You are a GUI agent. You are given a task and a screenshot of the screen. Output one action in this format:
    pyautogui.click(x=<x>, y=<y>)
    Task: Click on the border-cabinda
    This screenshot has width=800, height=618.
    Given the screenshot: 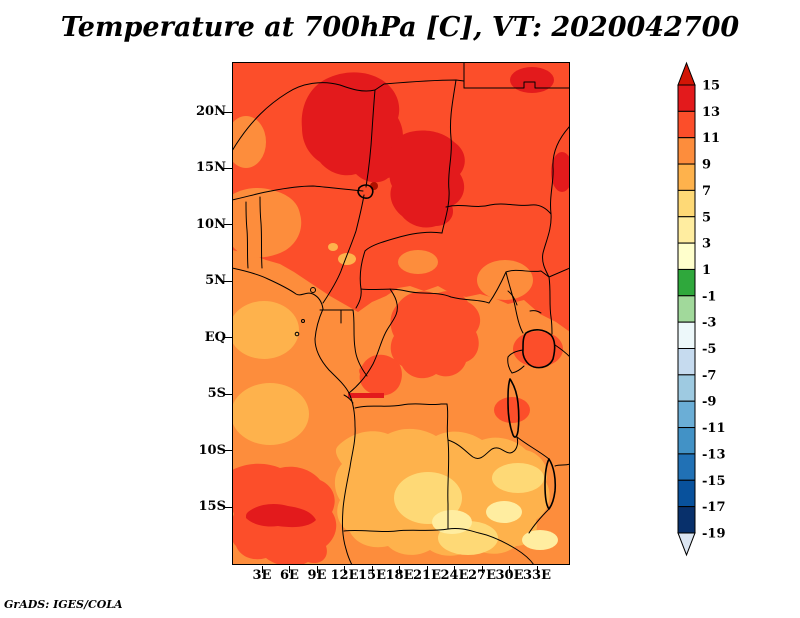 What is the action you would take?
    pyautogui.click(x=348, y=399)
    